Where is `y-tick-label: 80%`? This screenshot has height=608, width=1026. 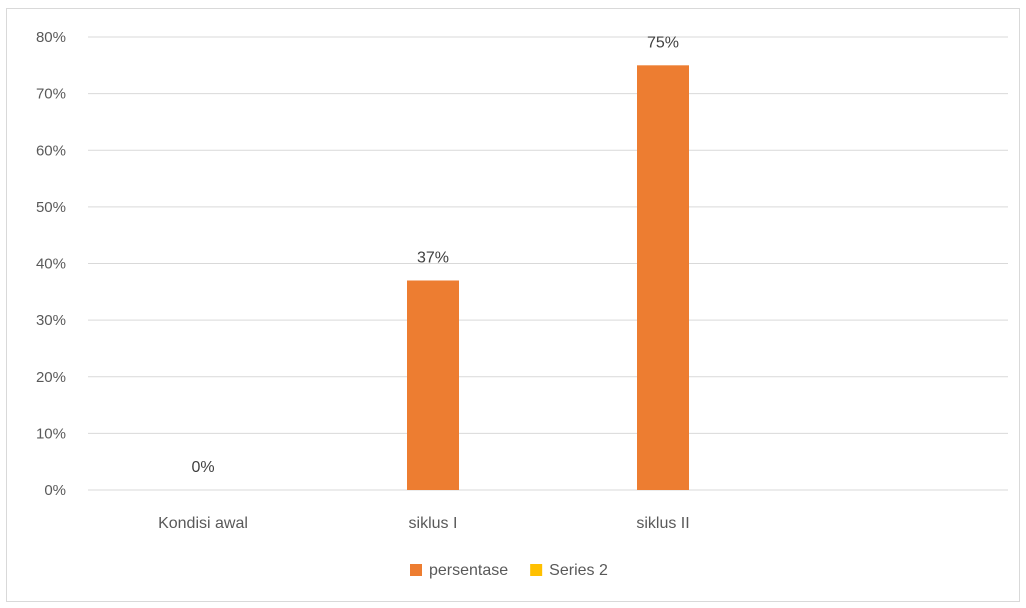
y-tick-label: 80% is located at coordinates (51, 37).